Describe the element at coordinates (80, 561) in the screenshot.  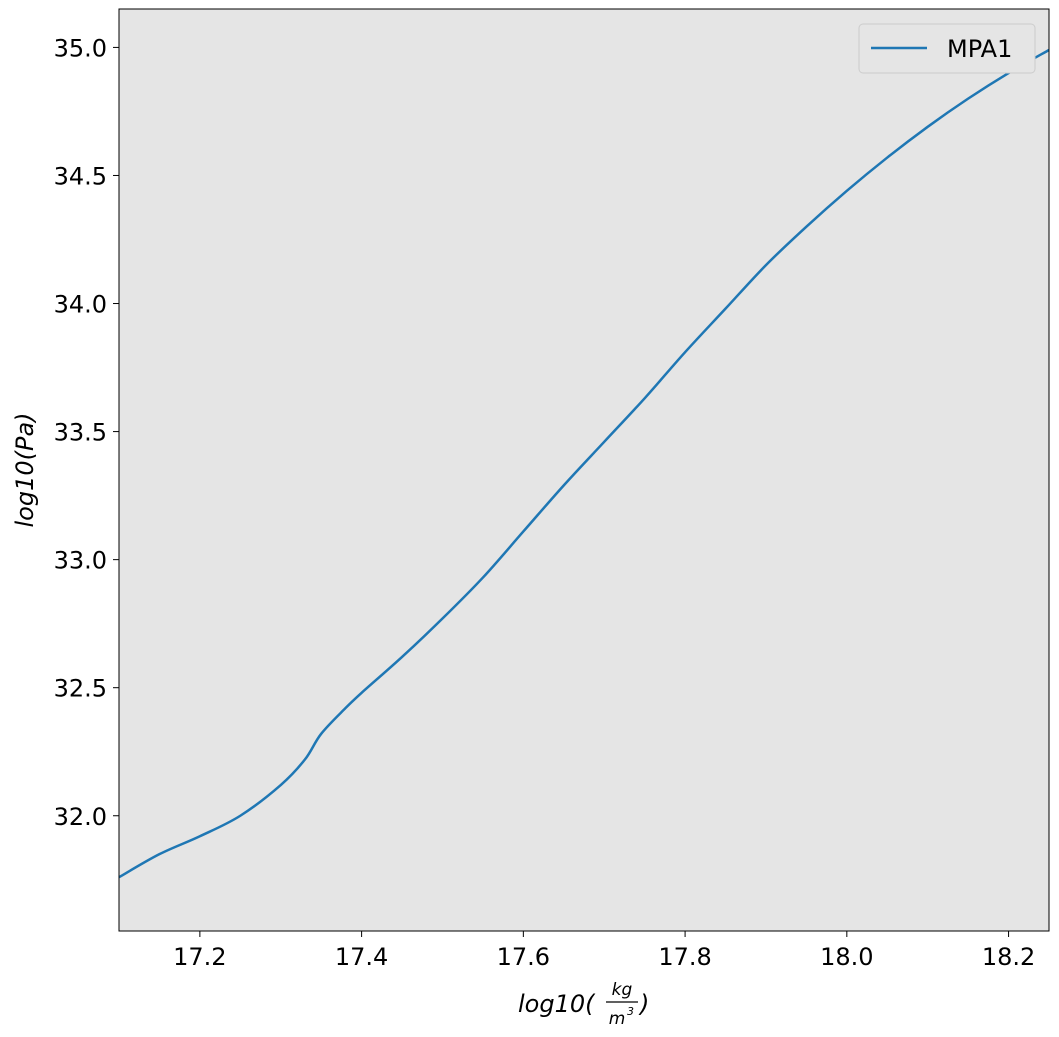
I see `y-tick-label: 33.0` at that location.